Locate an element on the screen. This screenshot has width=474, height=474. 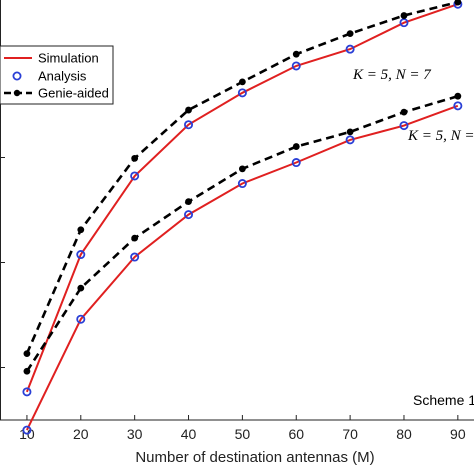
legend-label: Analysis is located at coordinates (62, 76).